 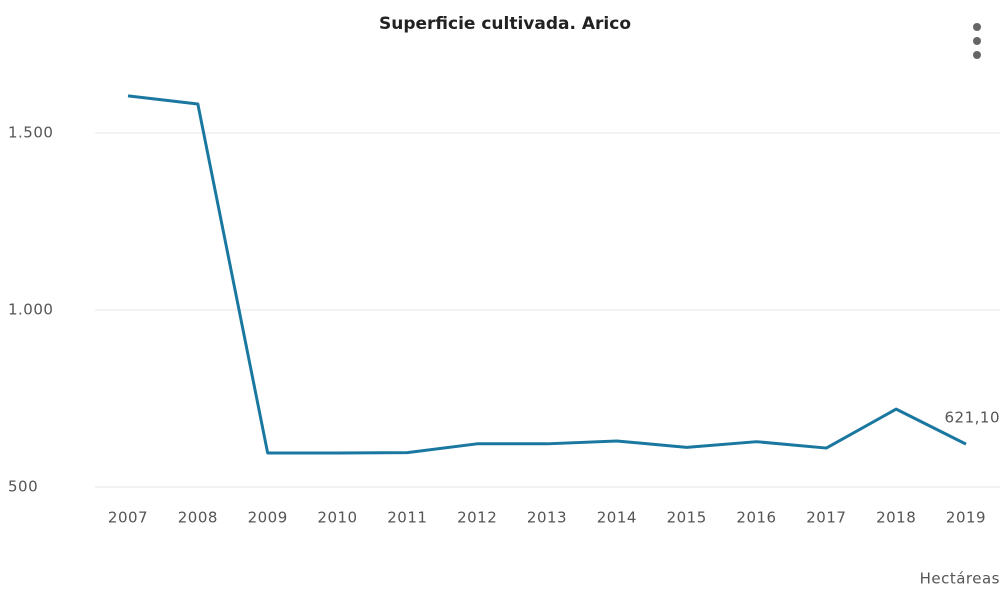 I want to click on x-tick-label: 2009, so click(x=268, y=518).